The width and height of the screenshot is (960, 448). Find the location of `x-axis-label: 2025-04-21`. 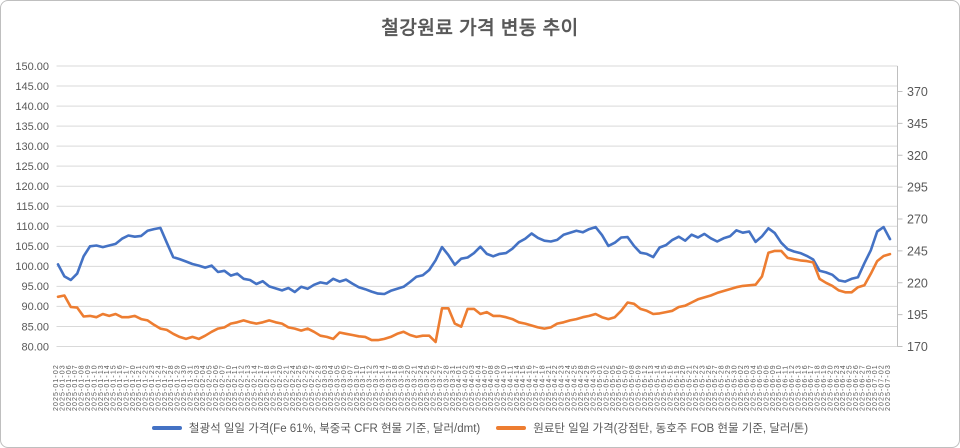

x-axis-label: 2025-04-21 is located at coordinates (549, 387).